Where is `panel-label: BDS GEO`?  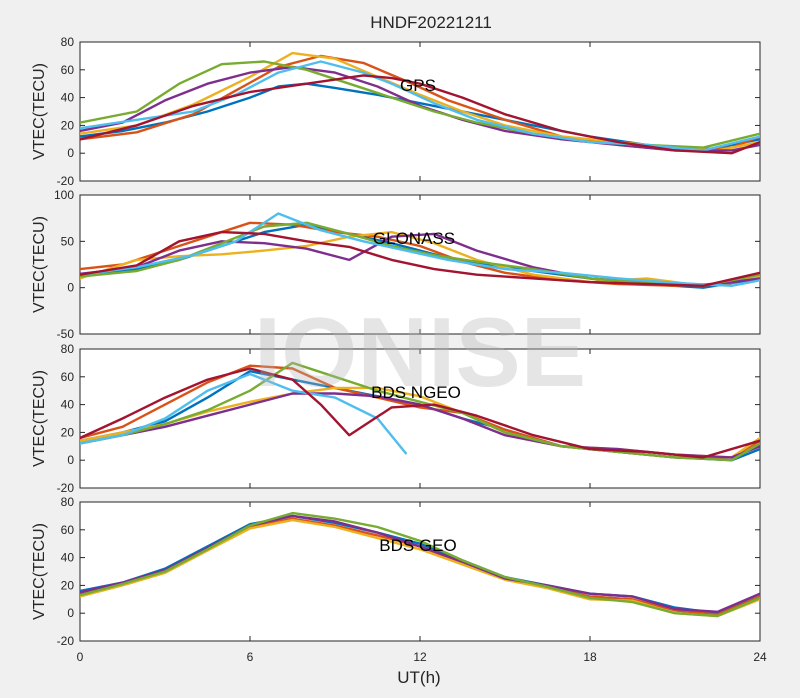 panel-label: BDS GEO is located at coordinates (417, 545).